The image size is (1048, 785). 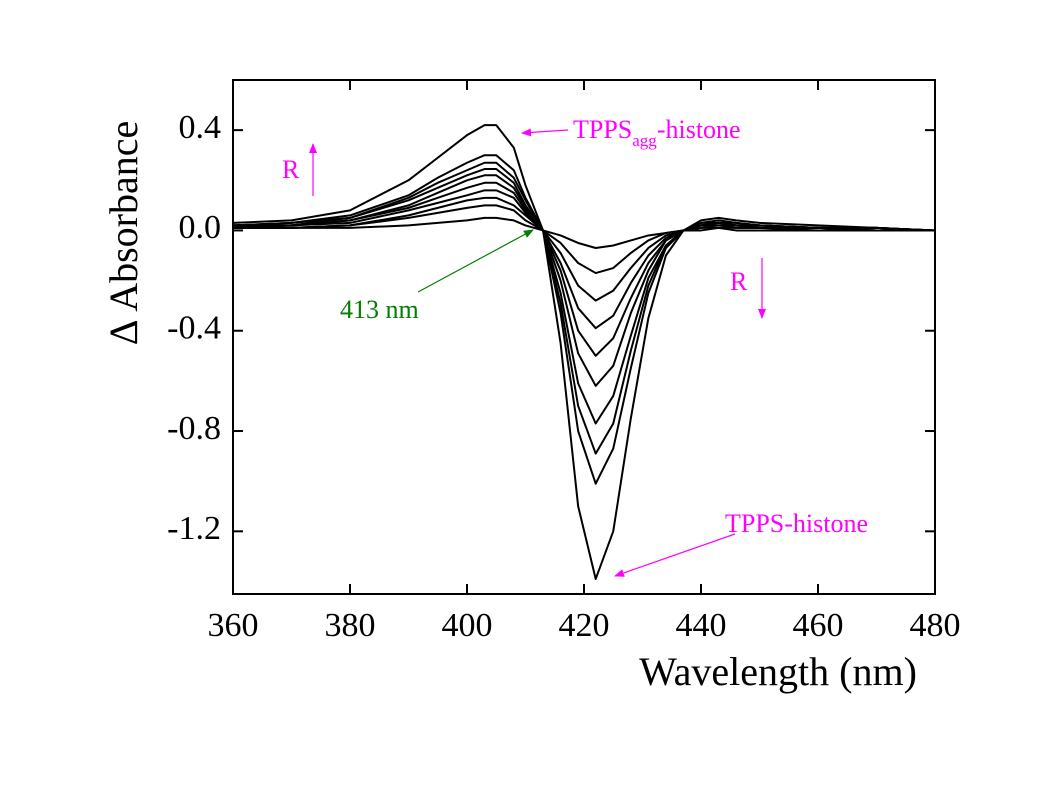 I want to click on annotation-text: -histone, so click(x=699, y=129).